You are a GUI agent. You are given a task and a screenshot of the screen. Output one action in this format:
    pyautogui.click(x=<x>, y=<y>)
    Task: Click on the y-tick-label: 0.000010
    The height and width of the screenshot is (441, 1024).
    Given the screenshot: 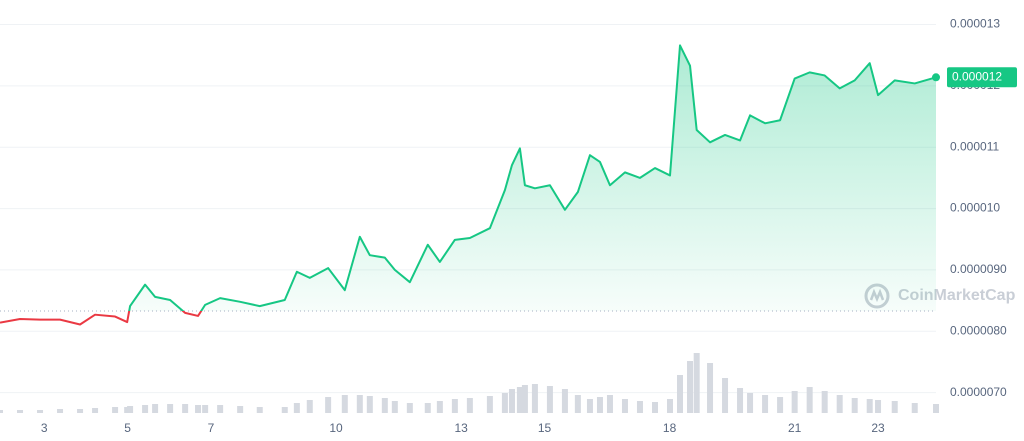 What is the action you would take?
    pyautogui.click(x=975, y=208)
    